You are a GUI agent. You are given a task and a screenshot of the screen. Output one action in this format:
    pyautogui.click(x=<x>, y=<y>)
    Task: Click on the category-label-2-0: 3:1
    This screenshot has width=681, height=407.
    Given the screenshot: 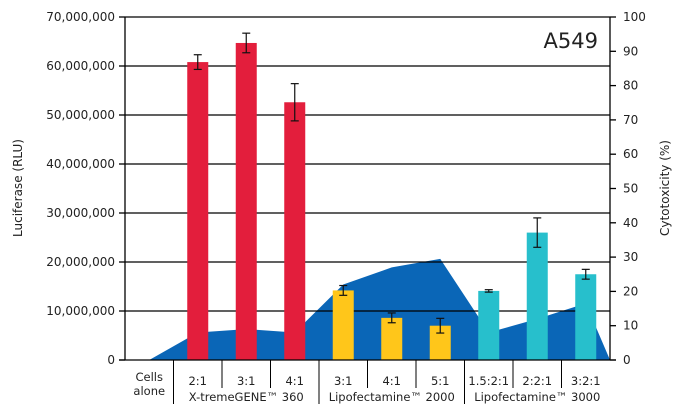 What is the action you would take?
    pyautogui.click(x=246, y=381)
    